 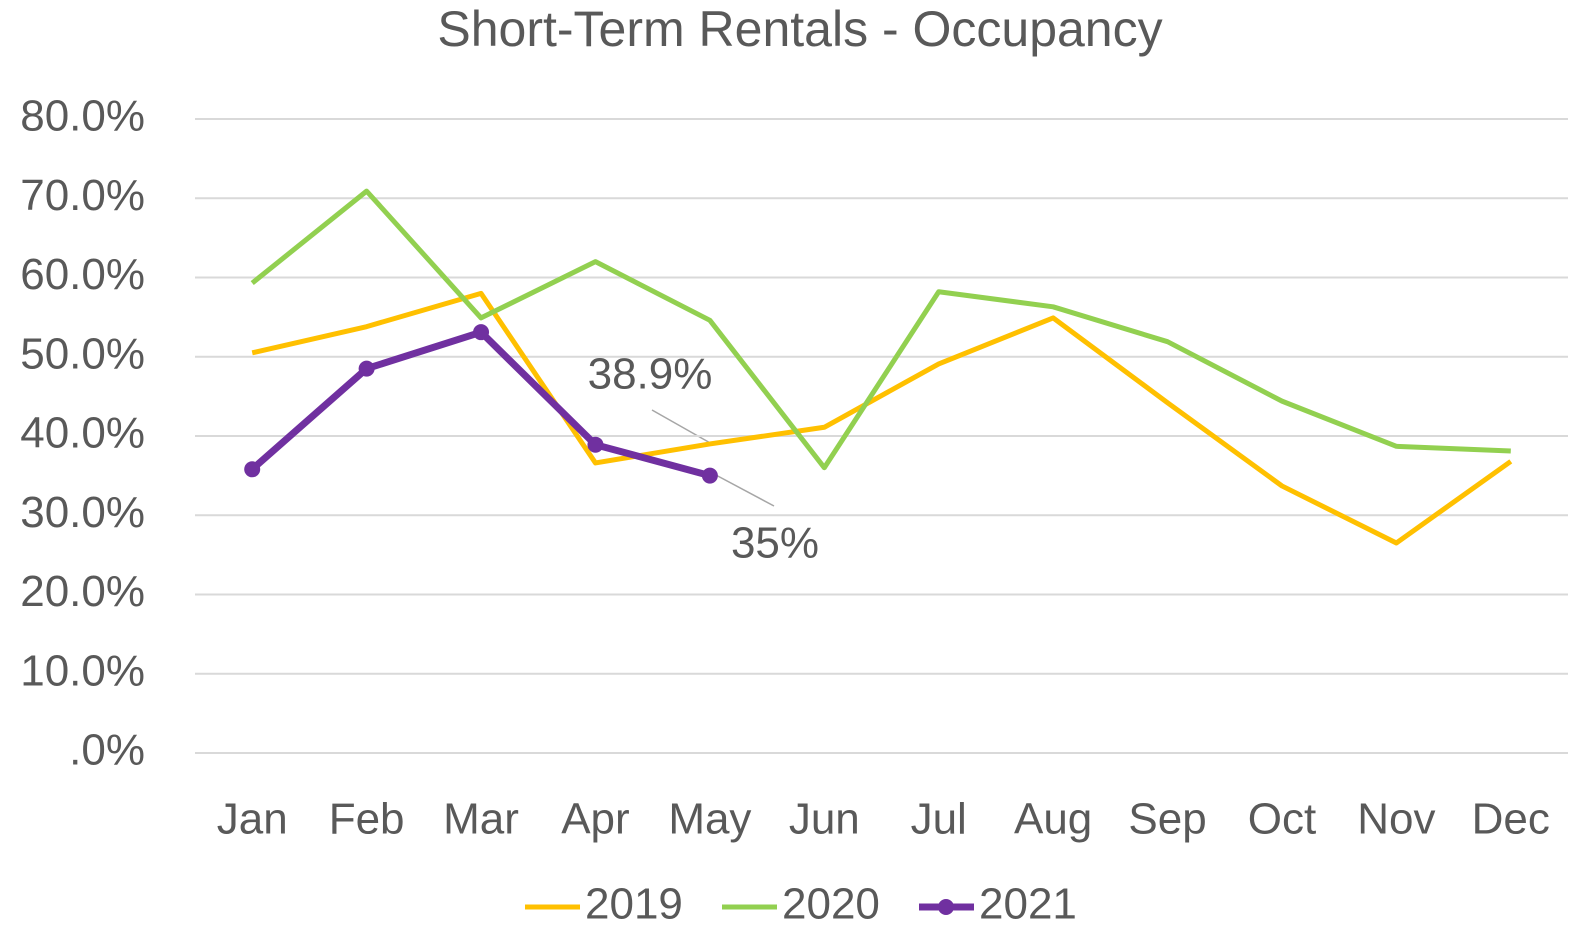 I want to click on x-tick-label: May, so click(x=709, y=819).